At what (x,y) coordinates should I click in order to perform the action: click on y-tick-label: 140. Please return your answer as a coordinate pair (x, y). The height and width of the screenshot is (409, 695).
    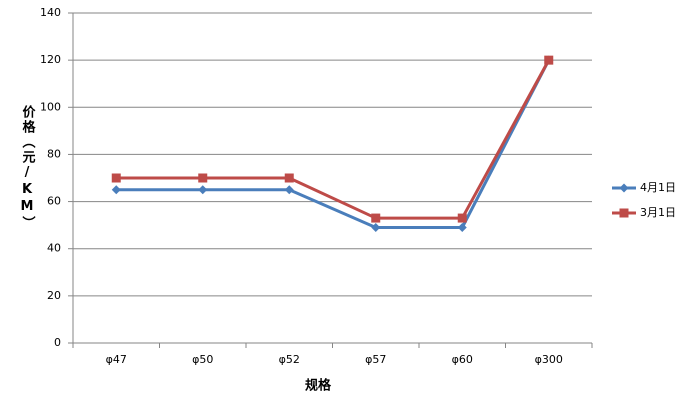
    Looking at the image, I should click on (50, 12).